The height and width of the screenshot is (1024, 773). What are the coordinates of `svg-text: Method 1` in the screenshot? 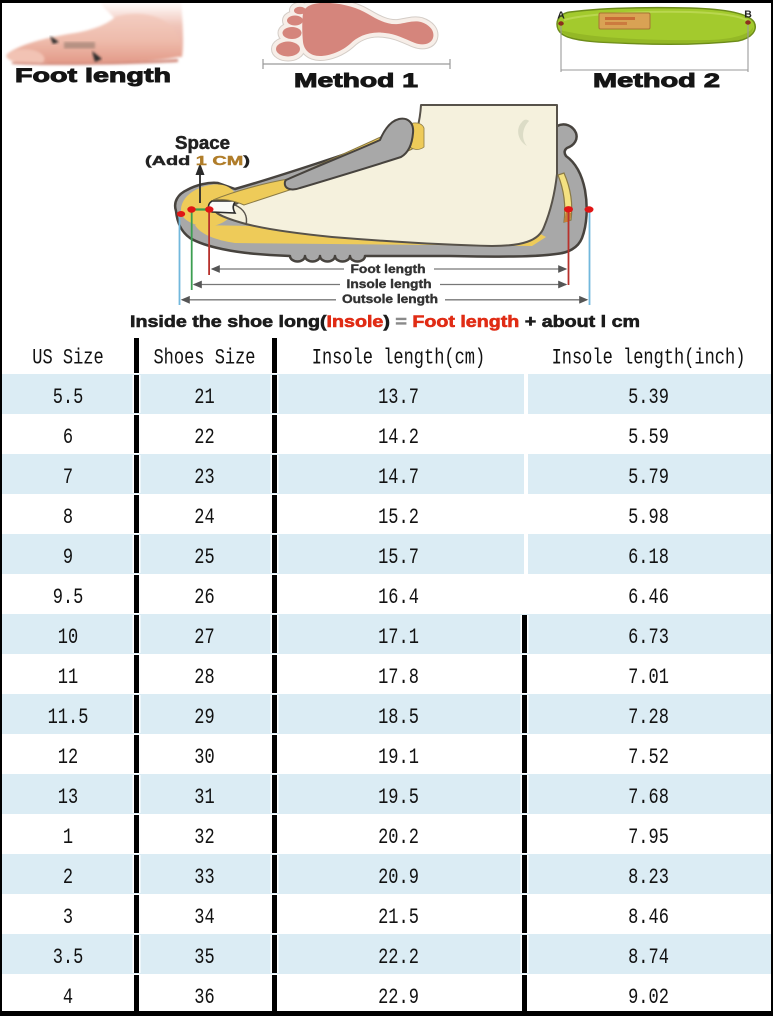 It's located at (356, 81).